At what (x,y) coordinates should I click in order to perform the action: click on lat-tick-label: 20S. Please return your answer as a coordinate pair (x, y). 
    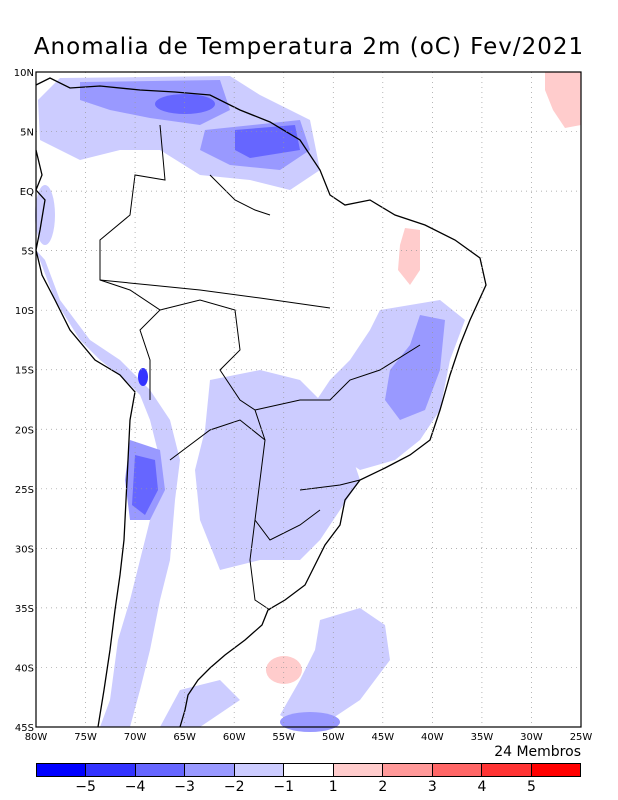
    Looking at the image, I should click on (24, 430).